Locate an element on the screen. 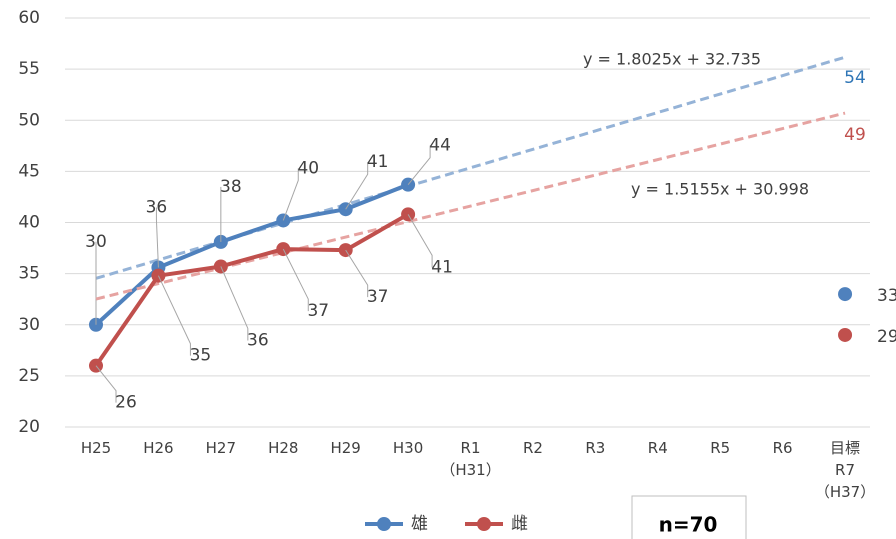  data-label: 29 is located at coordinates (886, 337).